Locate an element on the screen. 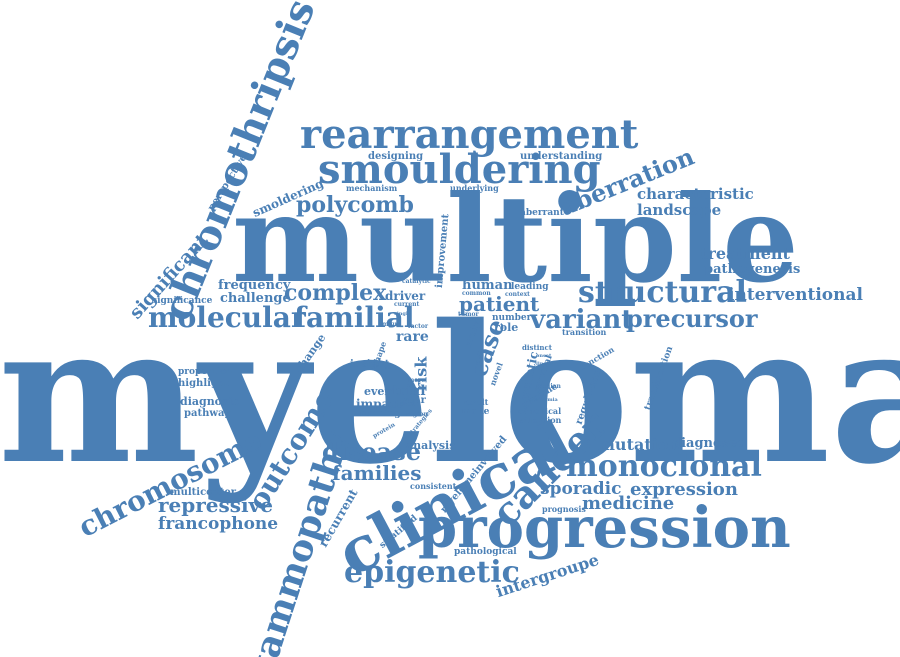 The height and width of the screenshot is (657, 900). word-make: make is located at coordinates (476, 412).